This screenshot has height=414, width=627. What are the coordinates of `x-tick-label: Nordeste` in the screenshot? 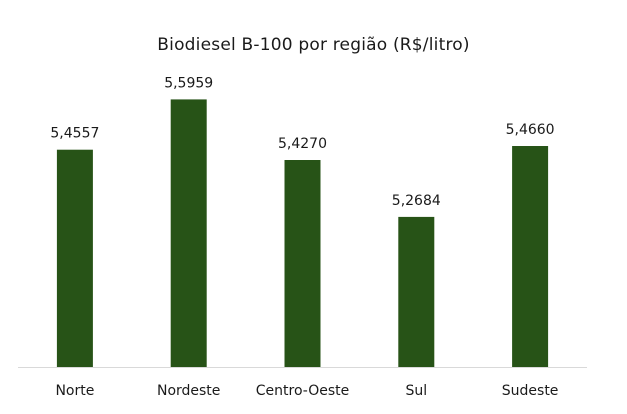 It's located at (188, 391).